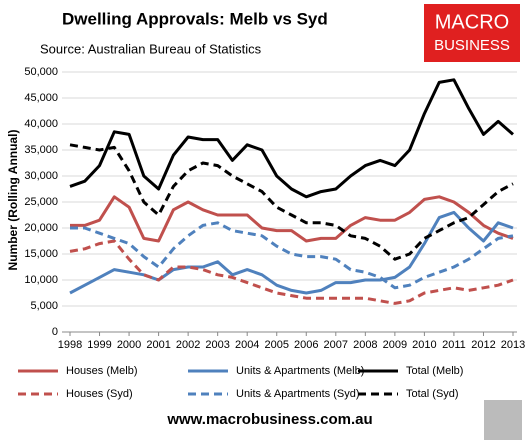 The height and width of the screenshot is (445, 532). I want to click on x-tick-label: 2009, so click(395, 345).